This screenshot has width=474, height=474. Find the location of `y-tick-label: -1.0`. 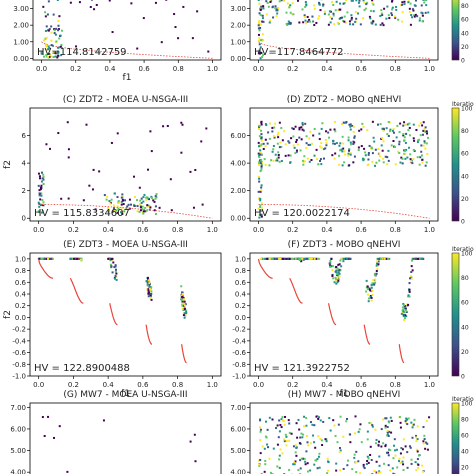

y-tick-label: -1.0 is located at coordinates (19, 377).